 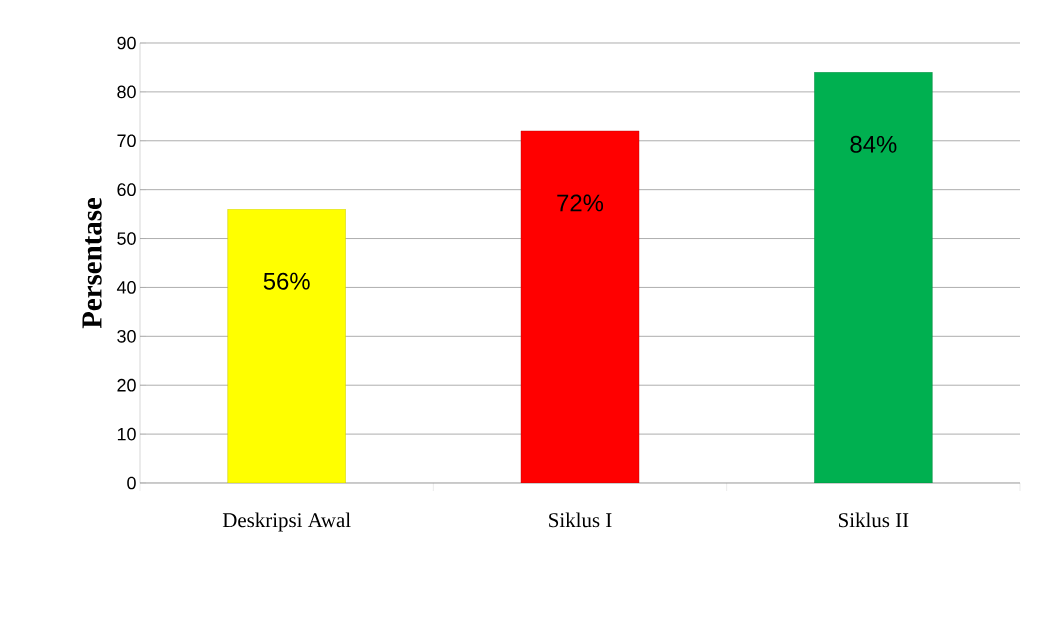 I want to click on y-tick-label: 20, so click(x=126, y=385).